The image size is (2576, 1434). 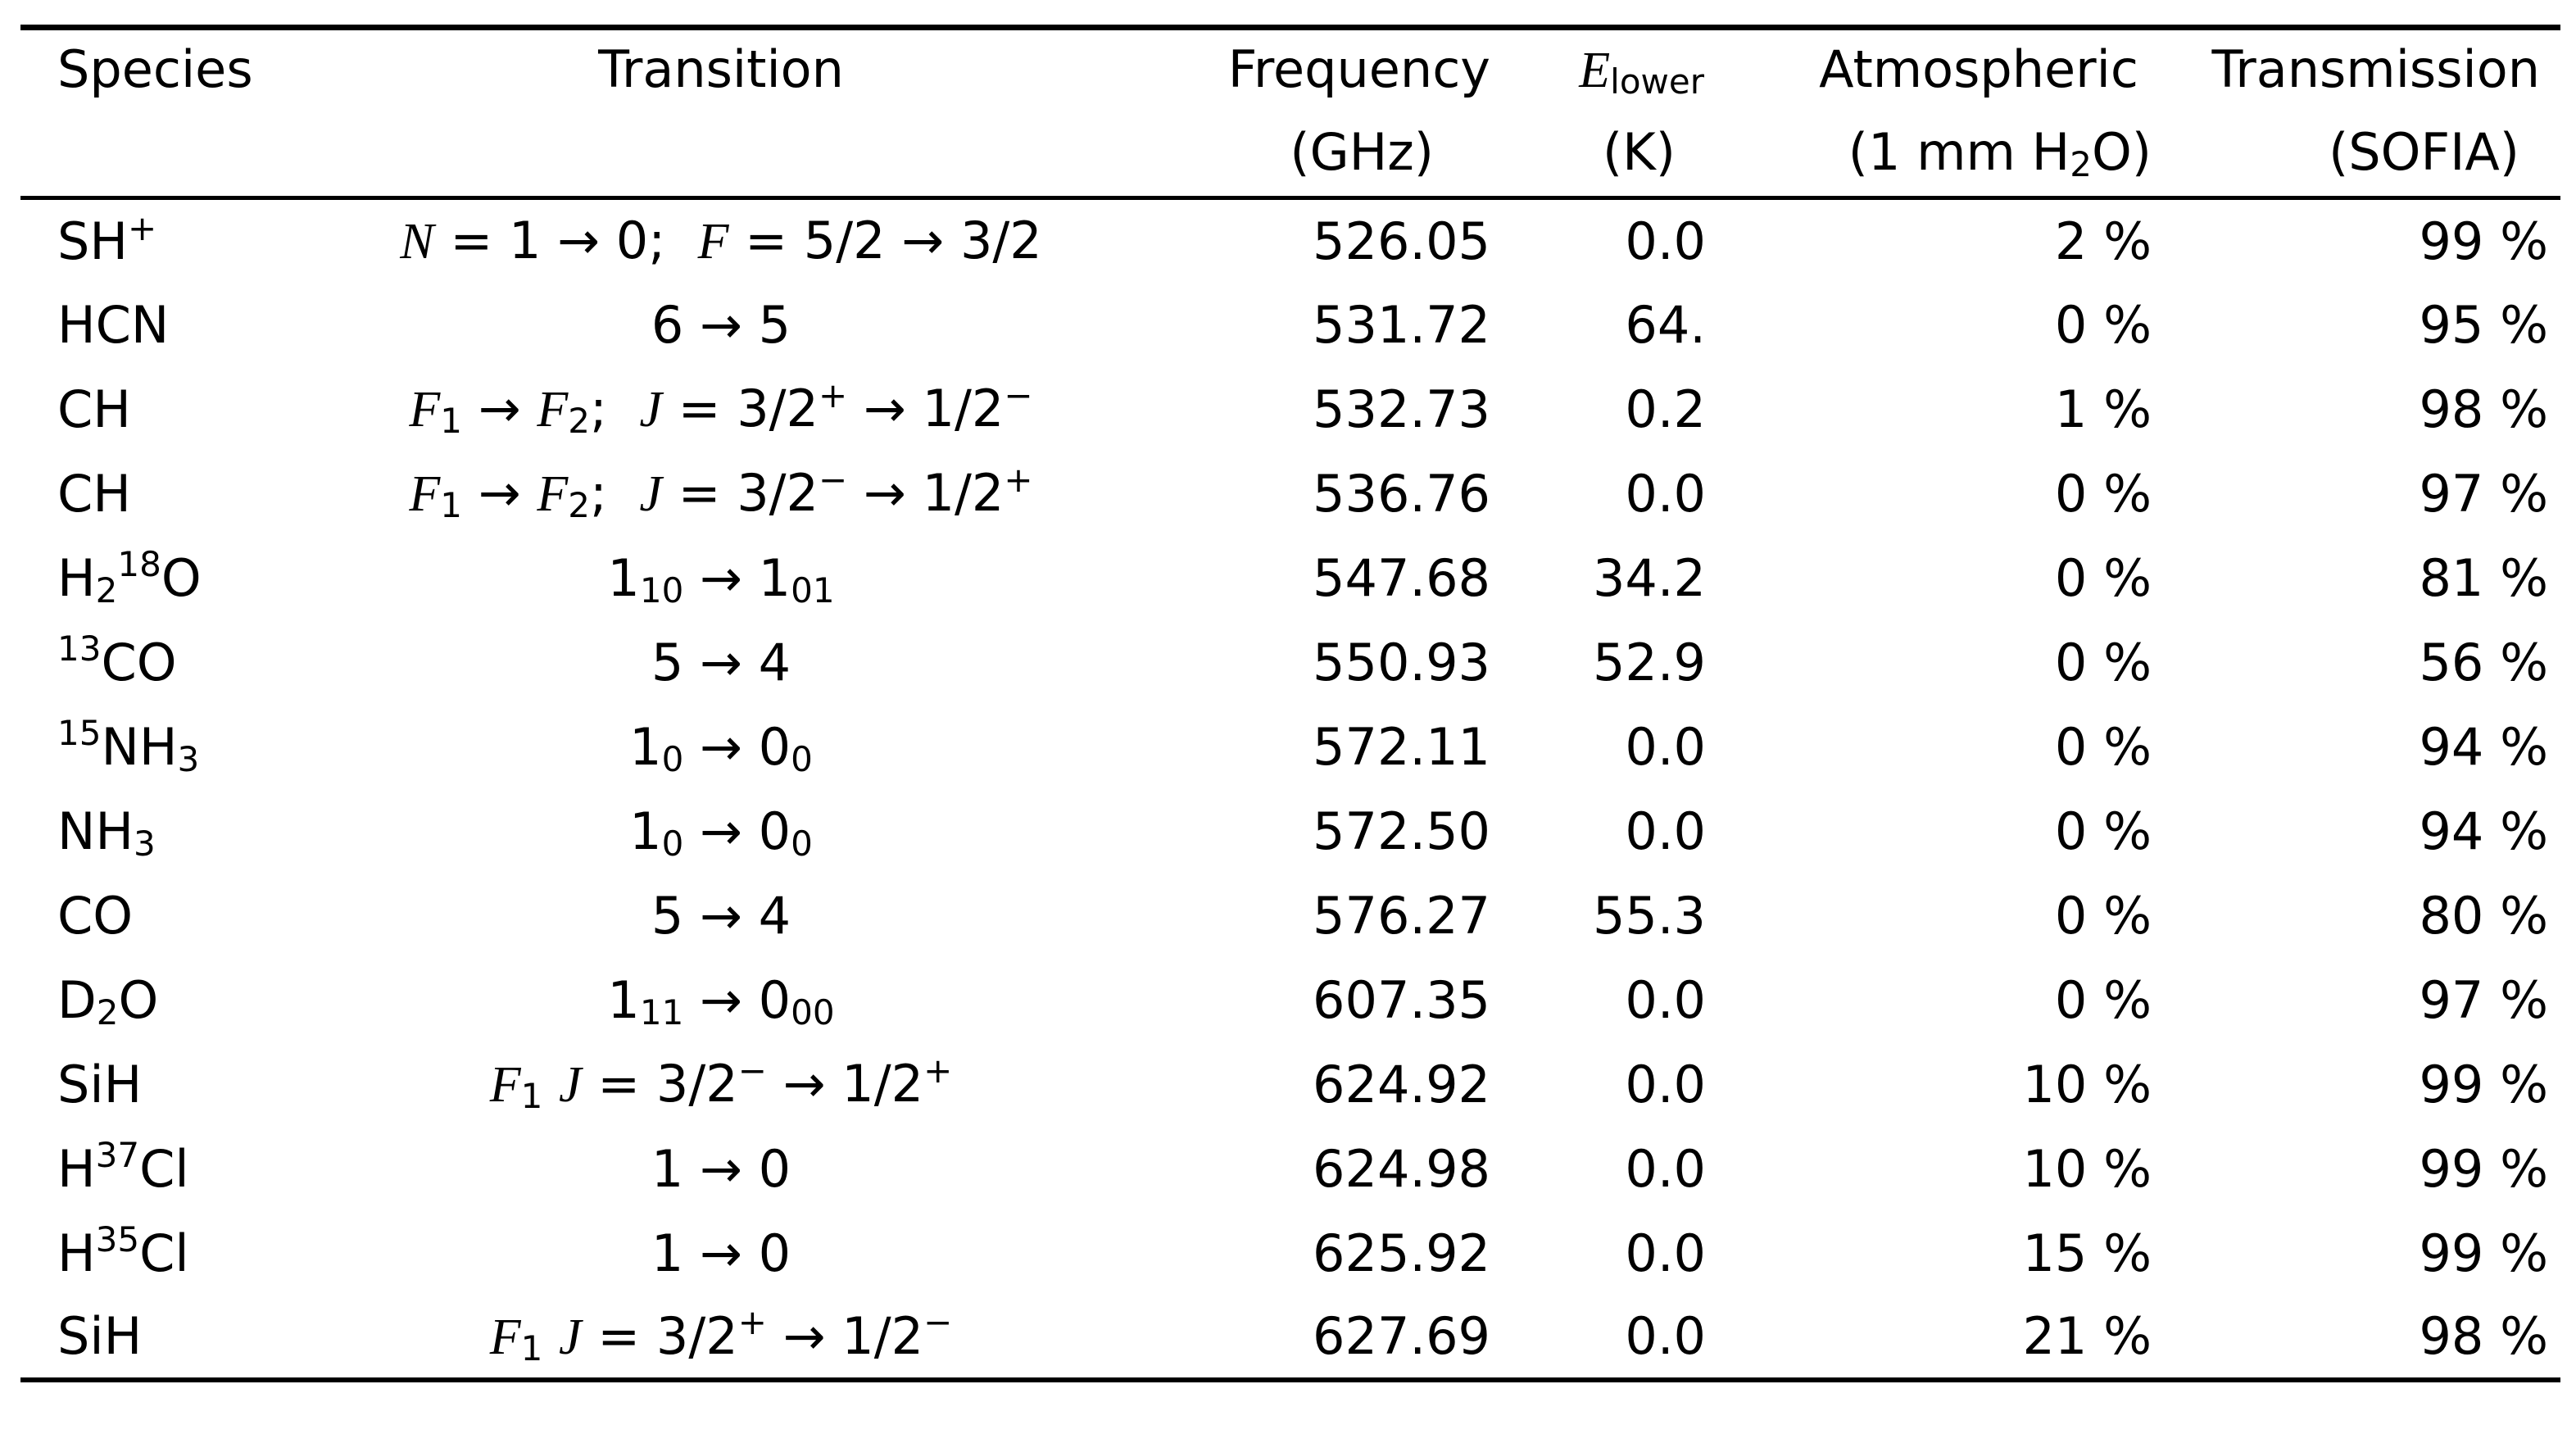 I want to click on math-italic-segment: E, so click(x=1595, y=70).